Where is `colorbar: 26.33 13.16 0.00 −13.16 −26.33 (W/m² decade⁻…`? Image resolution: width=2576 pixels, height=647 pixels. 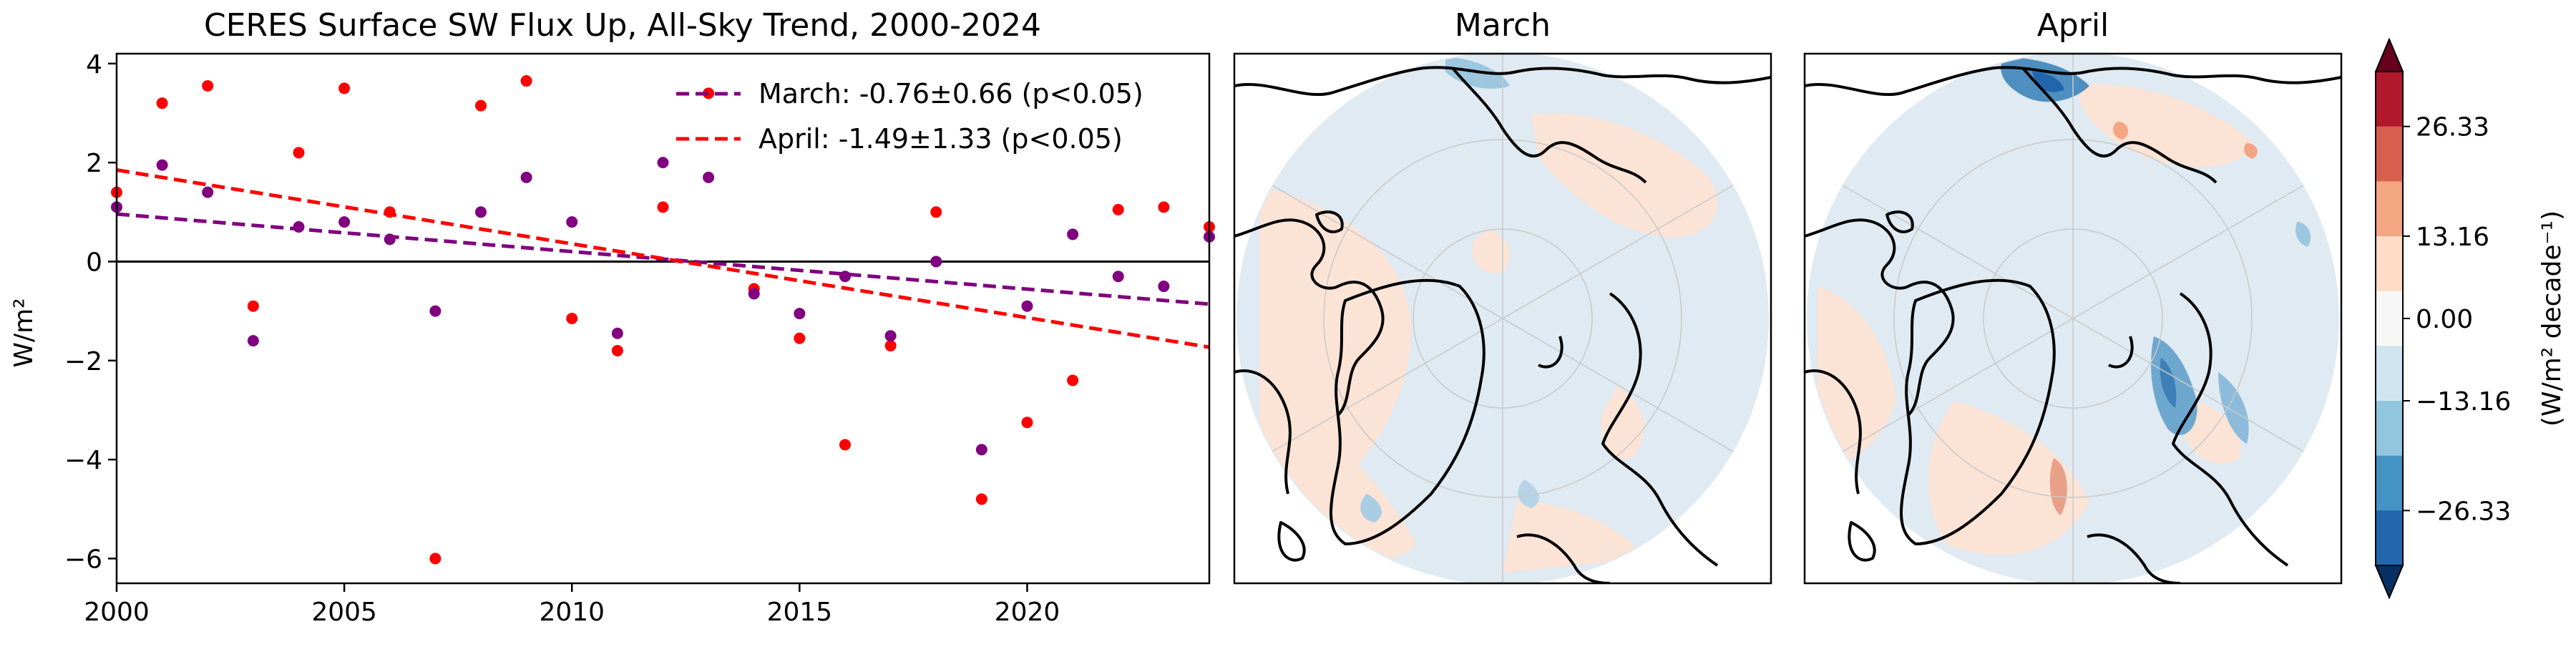
colorbar: 26.33 13.16 0.00 −13.16 −26.33 (W/m² decade⁻… is located at coordinates (2470, 318).